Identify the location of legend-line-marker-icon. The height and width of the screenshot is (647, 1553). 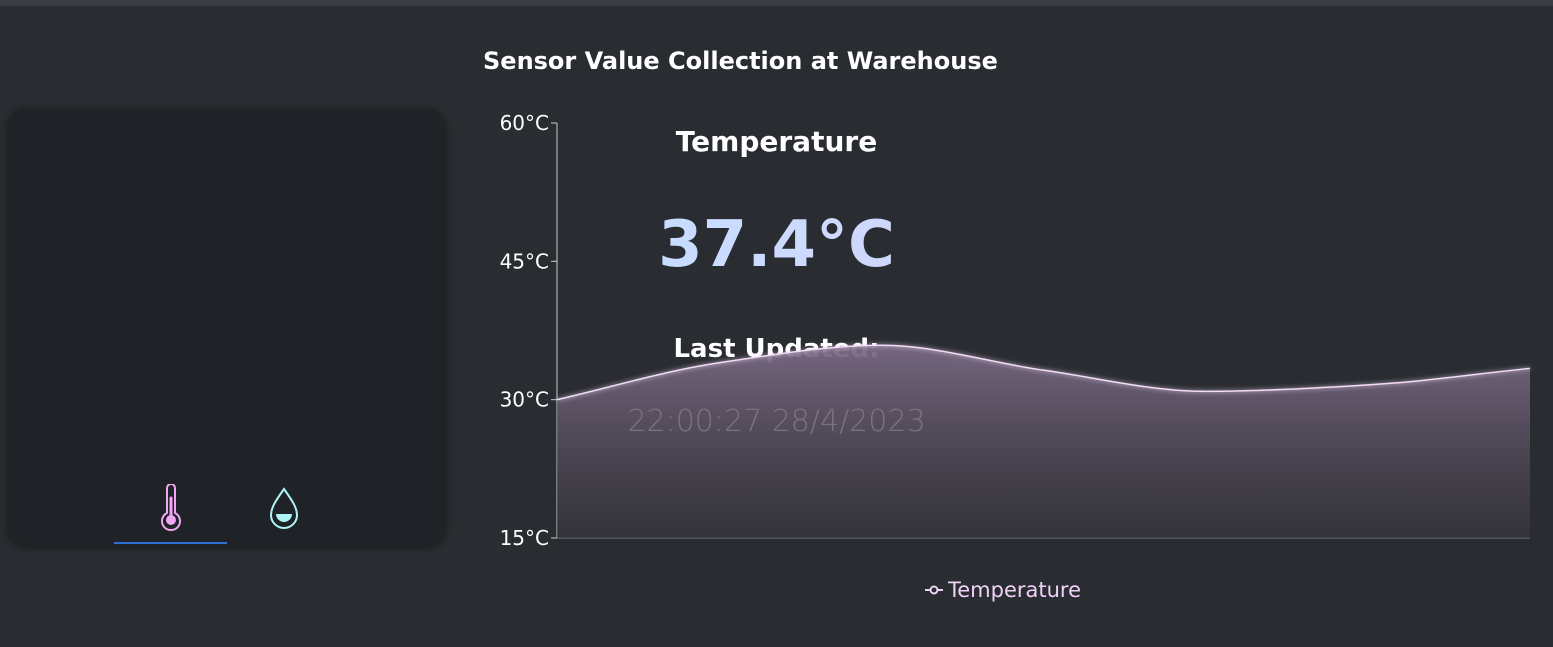
(934, 590).